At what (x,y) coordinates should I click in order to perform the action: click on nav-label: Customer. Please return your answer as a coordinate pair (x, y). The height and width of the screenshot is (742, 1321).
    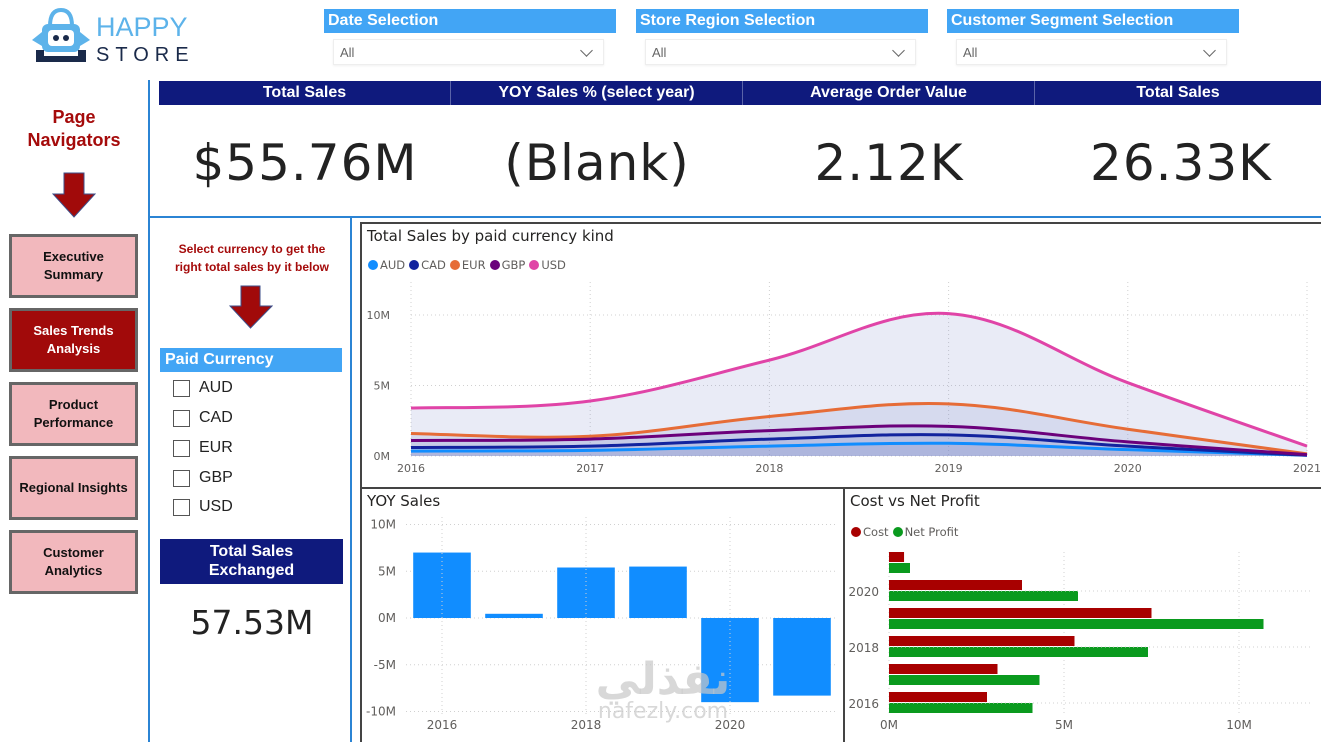
    Looking at the image, I should click on (73, 552).